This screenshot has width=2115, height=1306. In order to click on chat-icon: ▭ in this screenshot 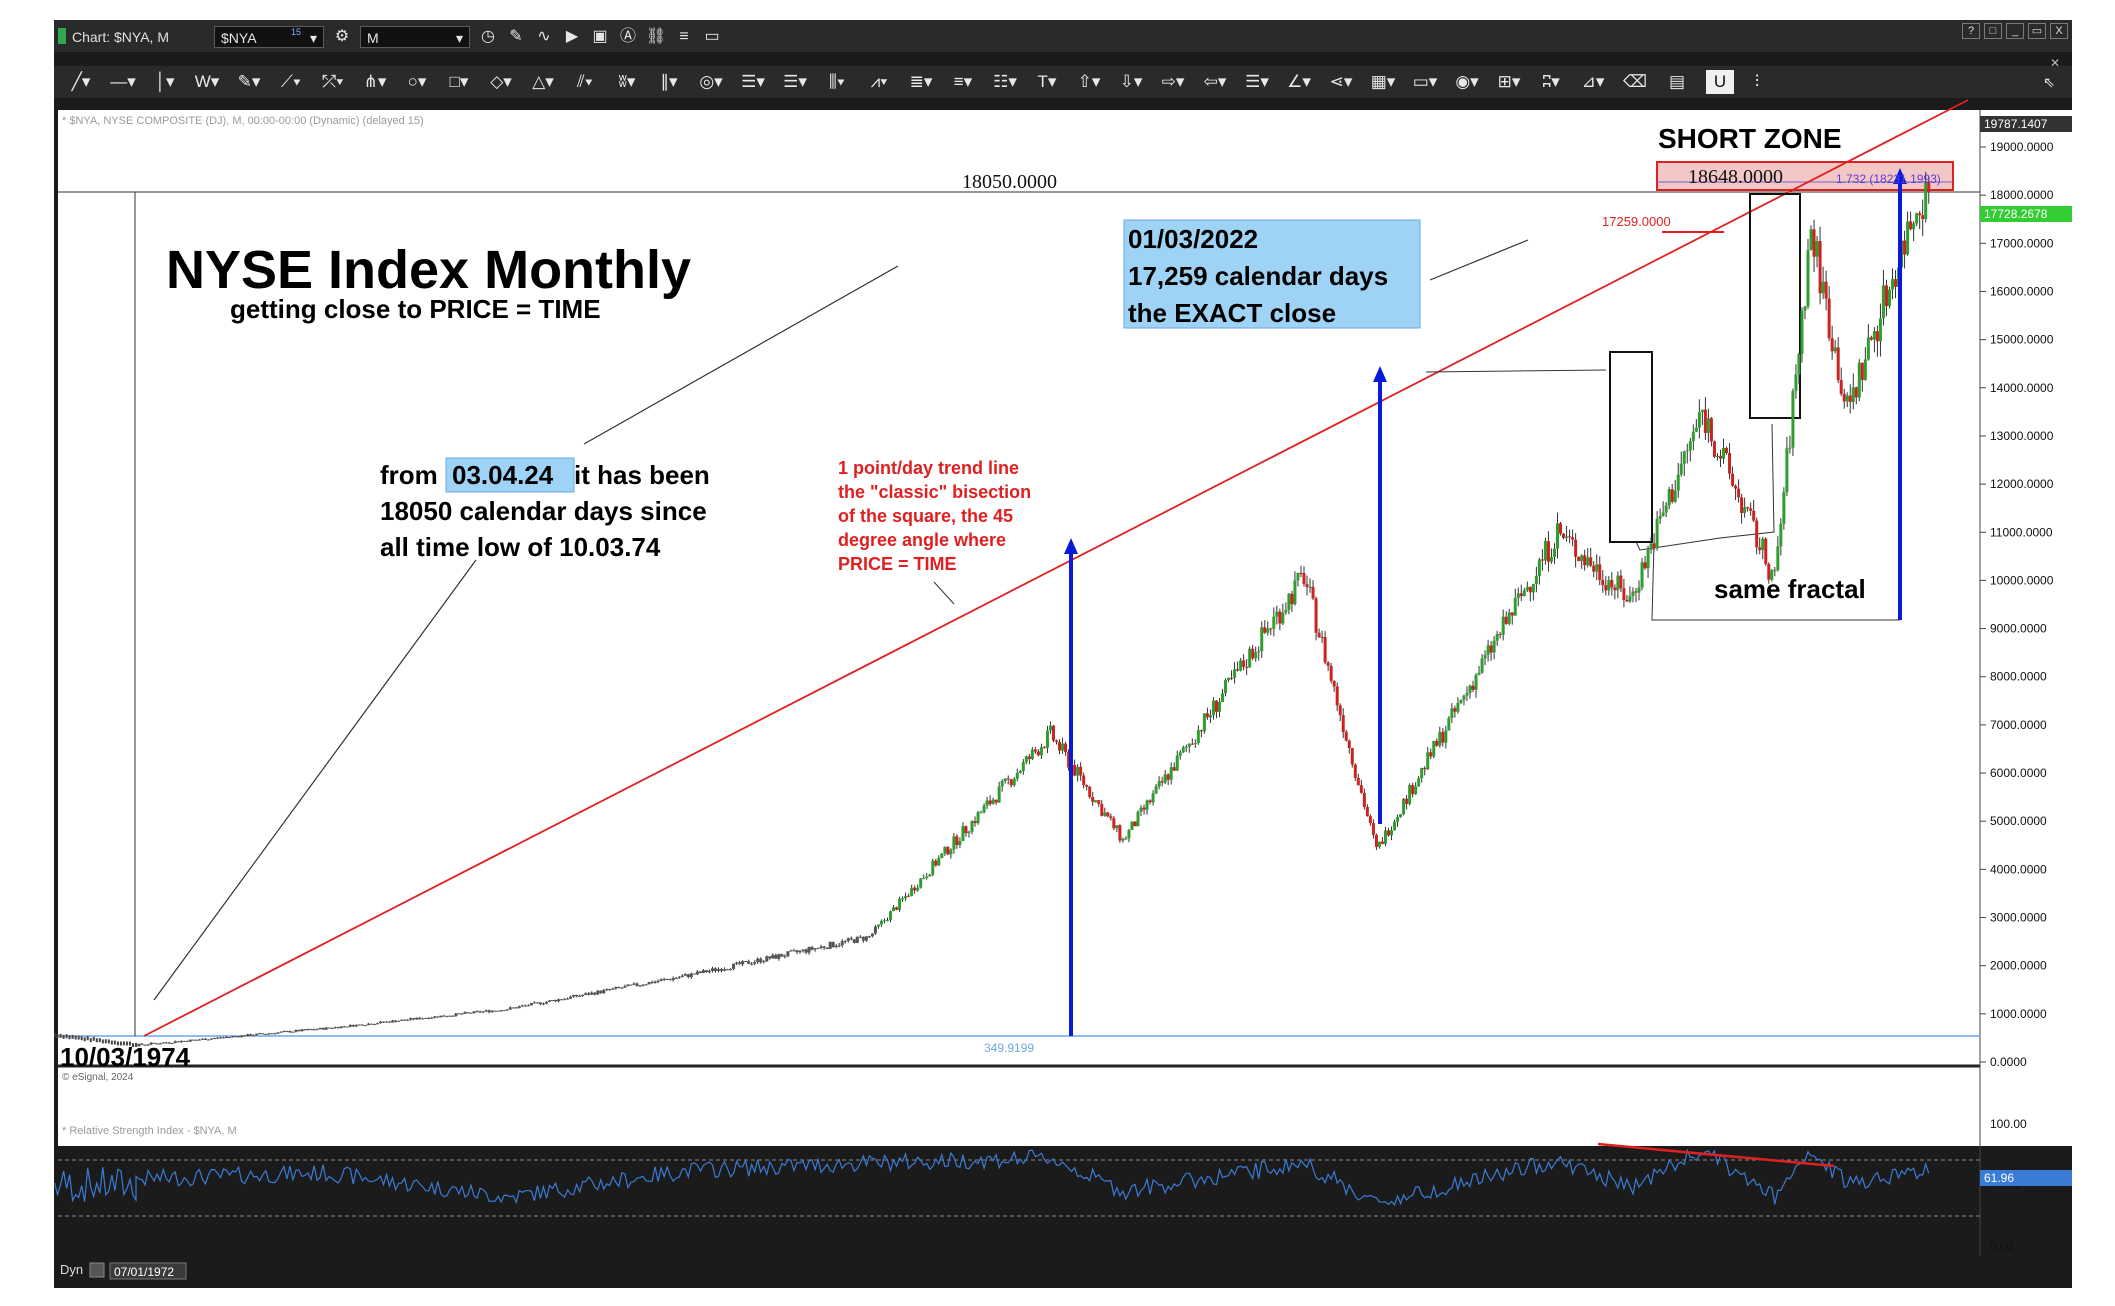, I will do `click(712, 36)`.